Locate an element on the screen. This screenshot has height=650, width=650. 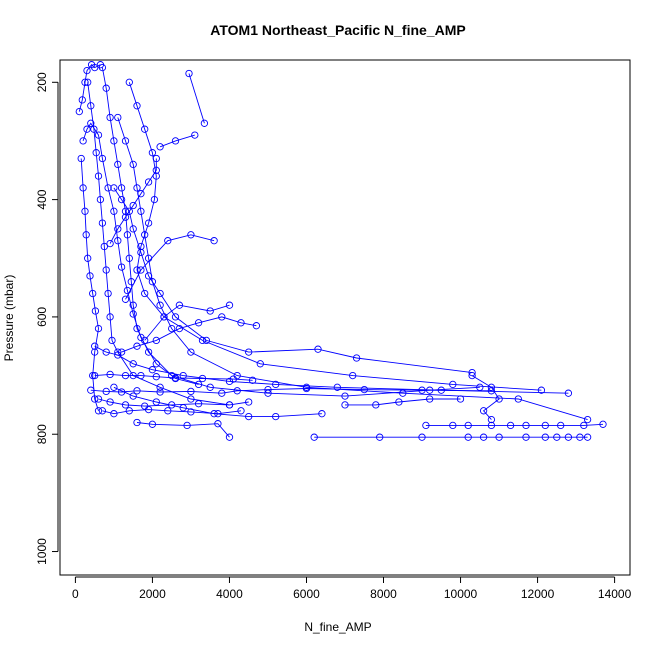
x-tick-label: 4000 is located at coordinates (229, 594).